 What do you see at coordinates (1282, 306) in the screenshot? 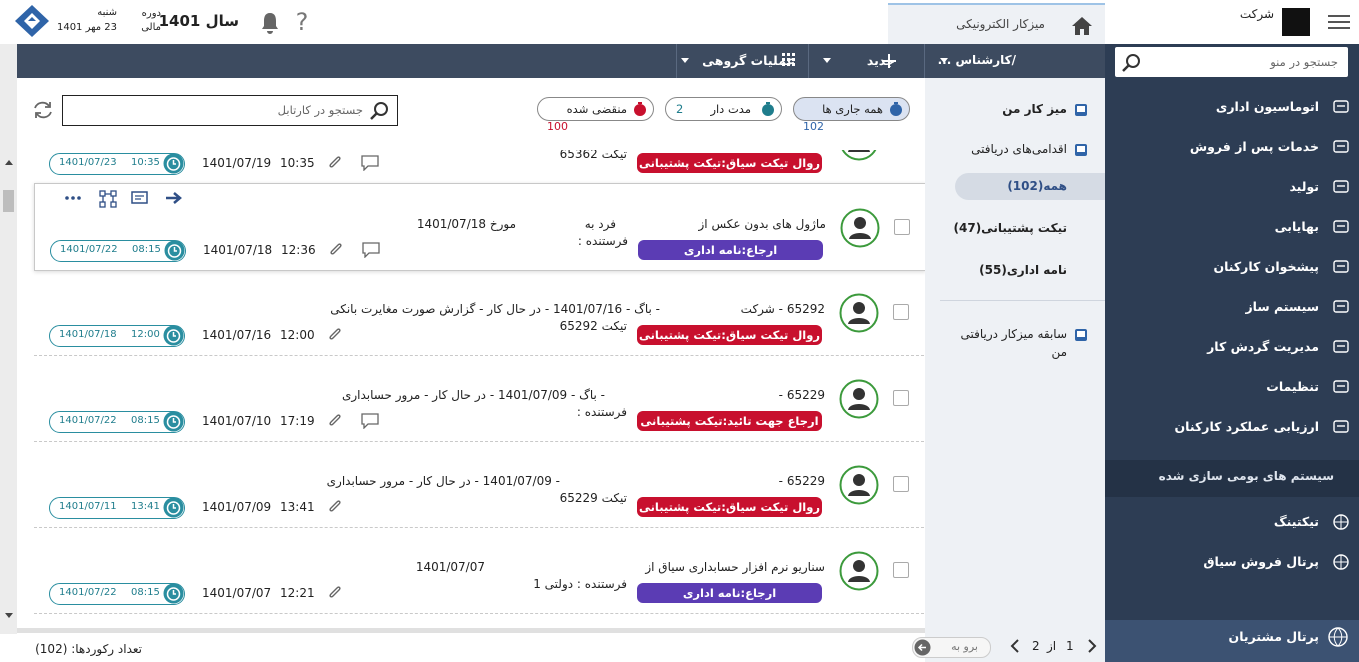
I see `menu-item: سیستم ساز` at bounding box center [1282, 306].